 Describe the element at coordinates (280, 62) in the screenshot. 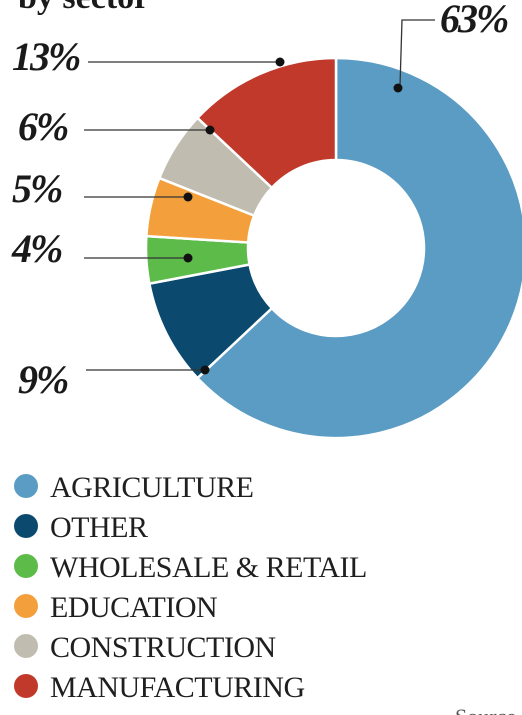

I see `leader-dot-manufacturing` at that location.